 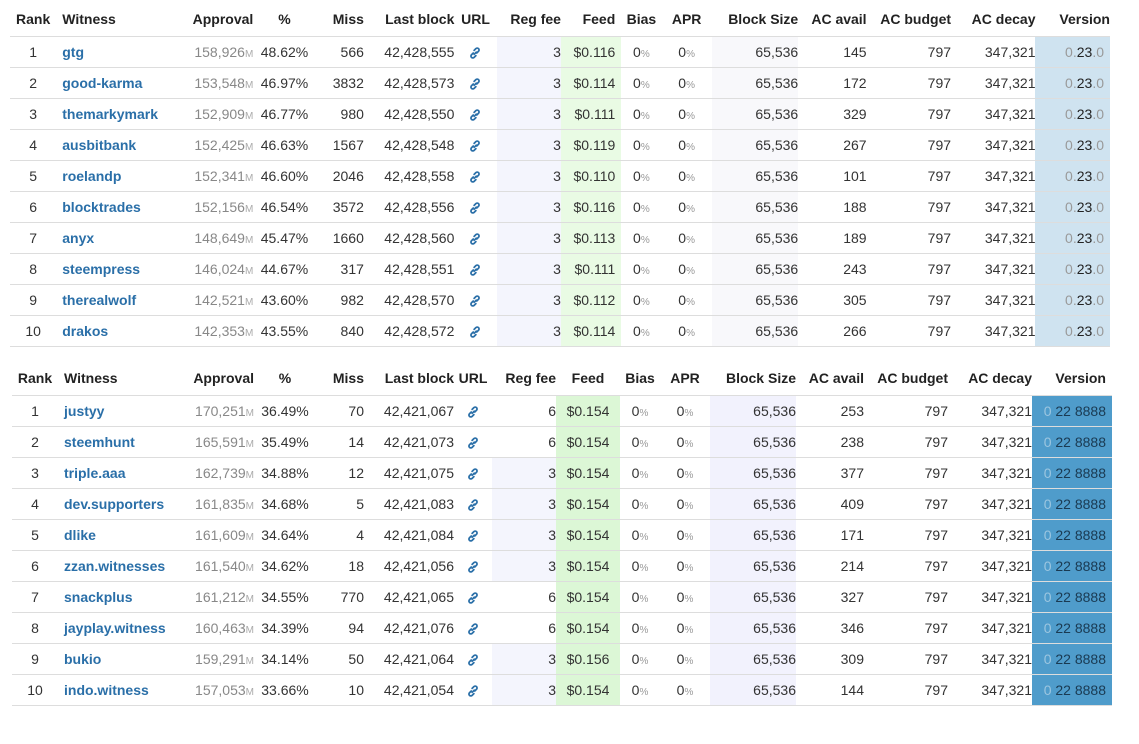 What do you see at coordinates (993, 145) in the screenshot?
I see `ac-decay-cell: 347,321` at bounding box center [993, 145].